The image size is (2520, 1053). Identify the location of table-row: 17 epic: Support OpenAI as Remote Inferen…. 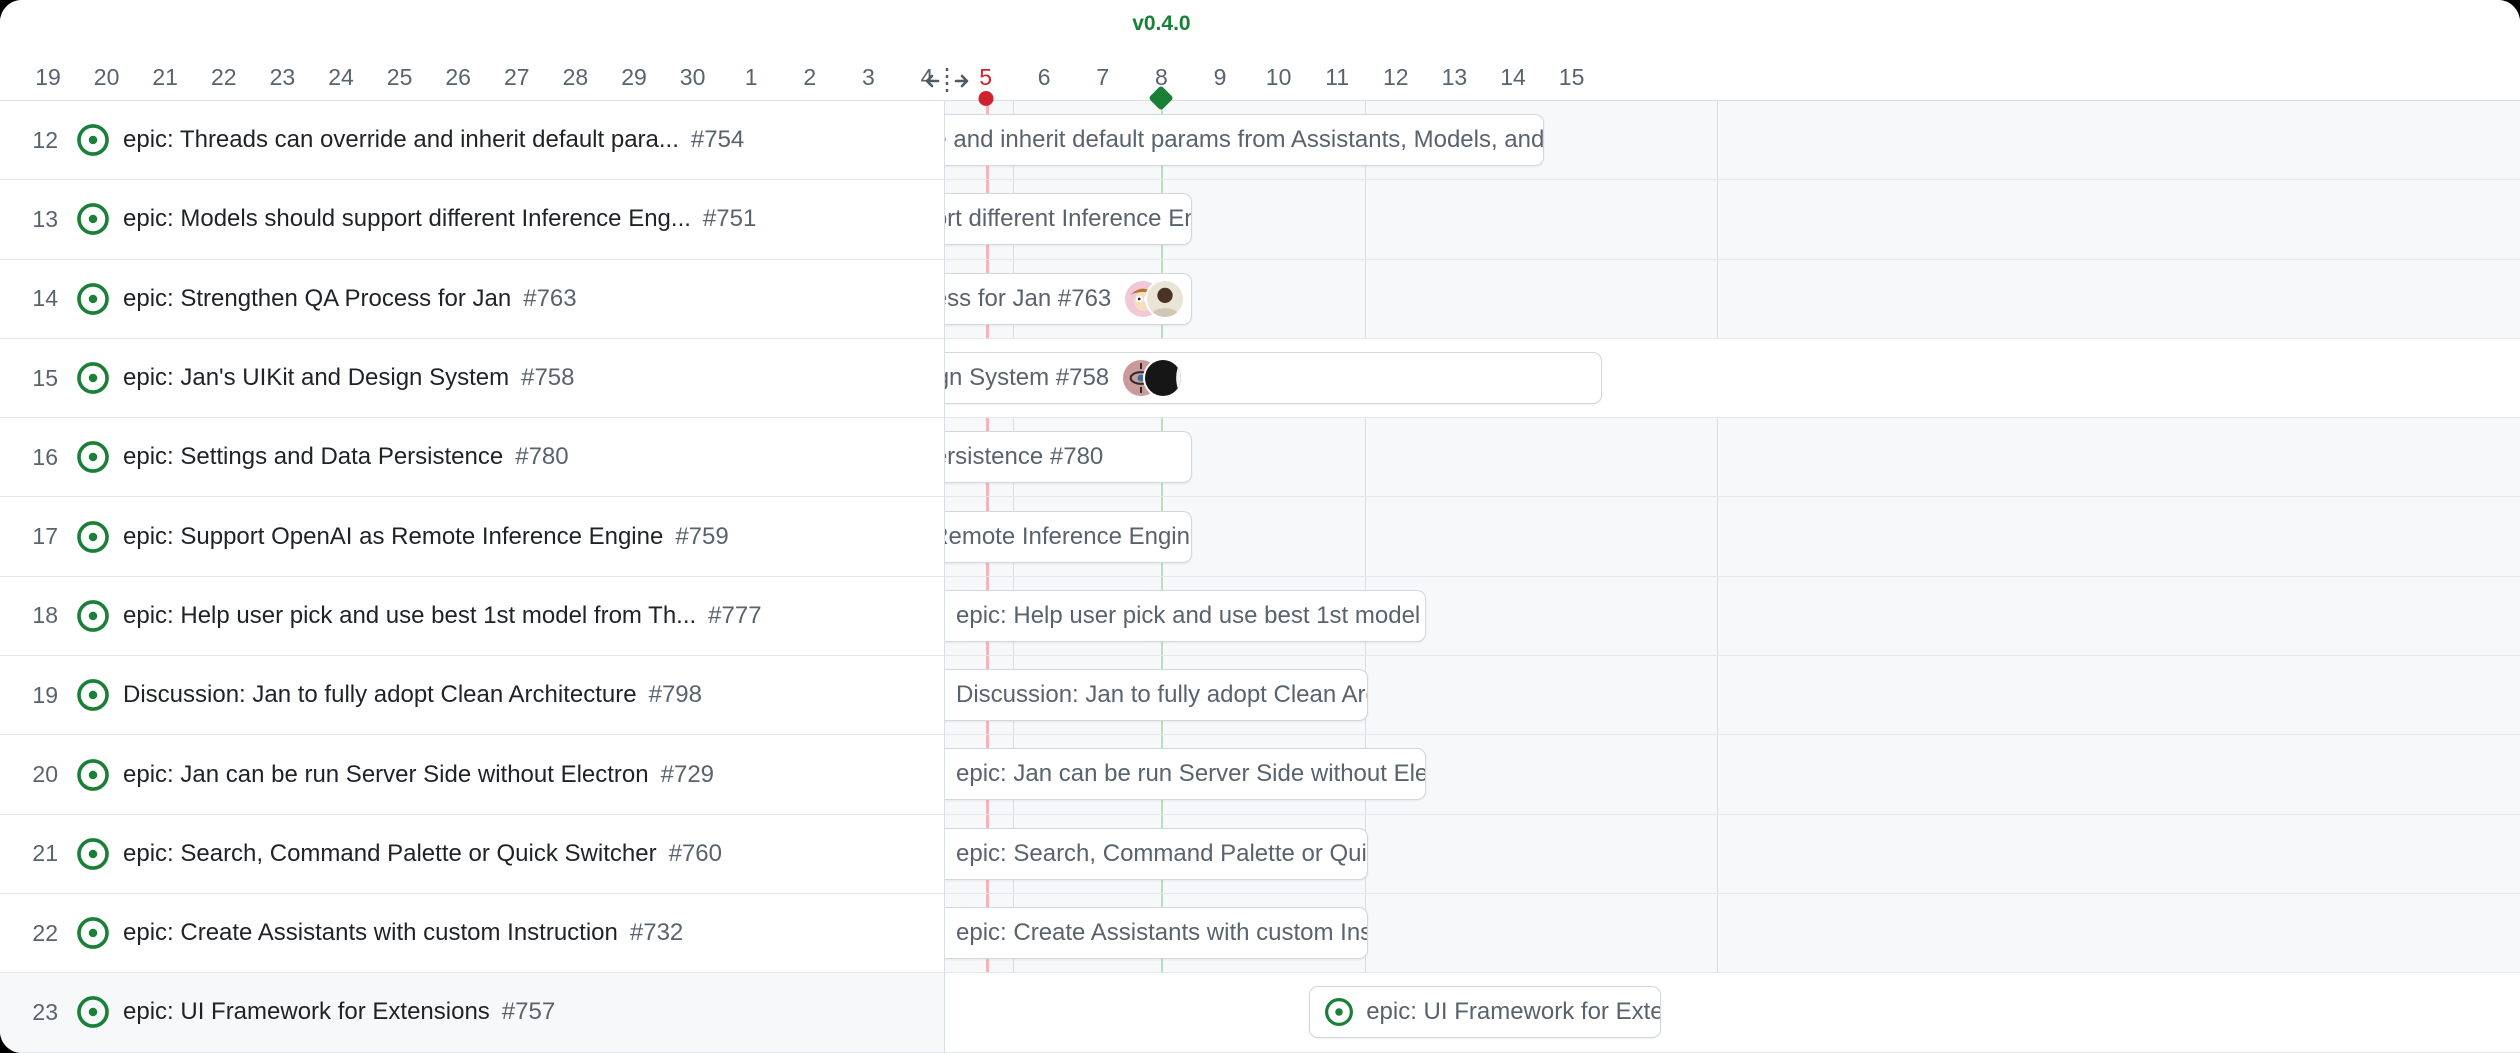
(472, 537).